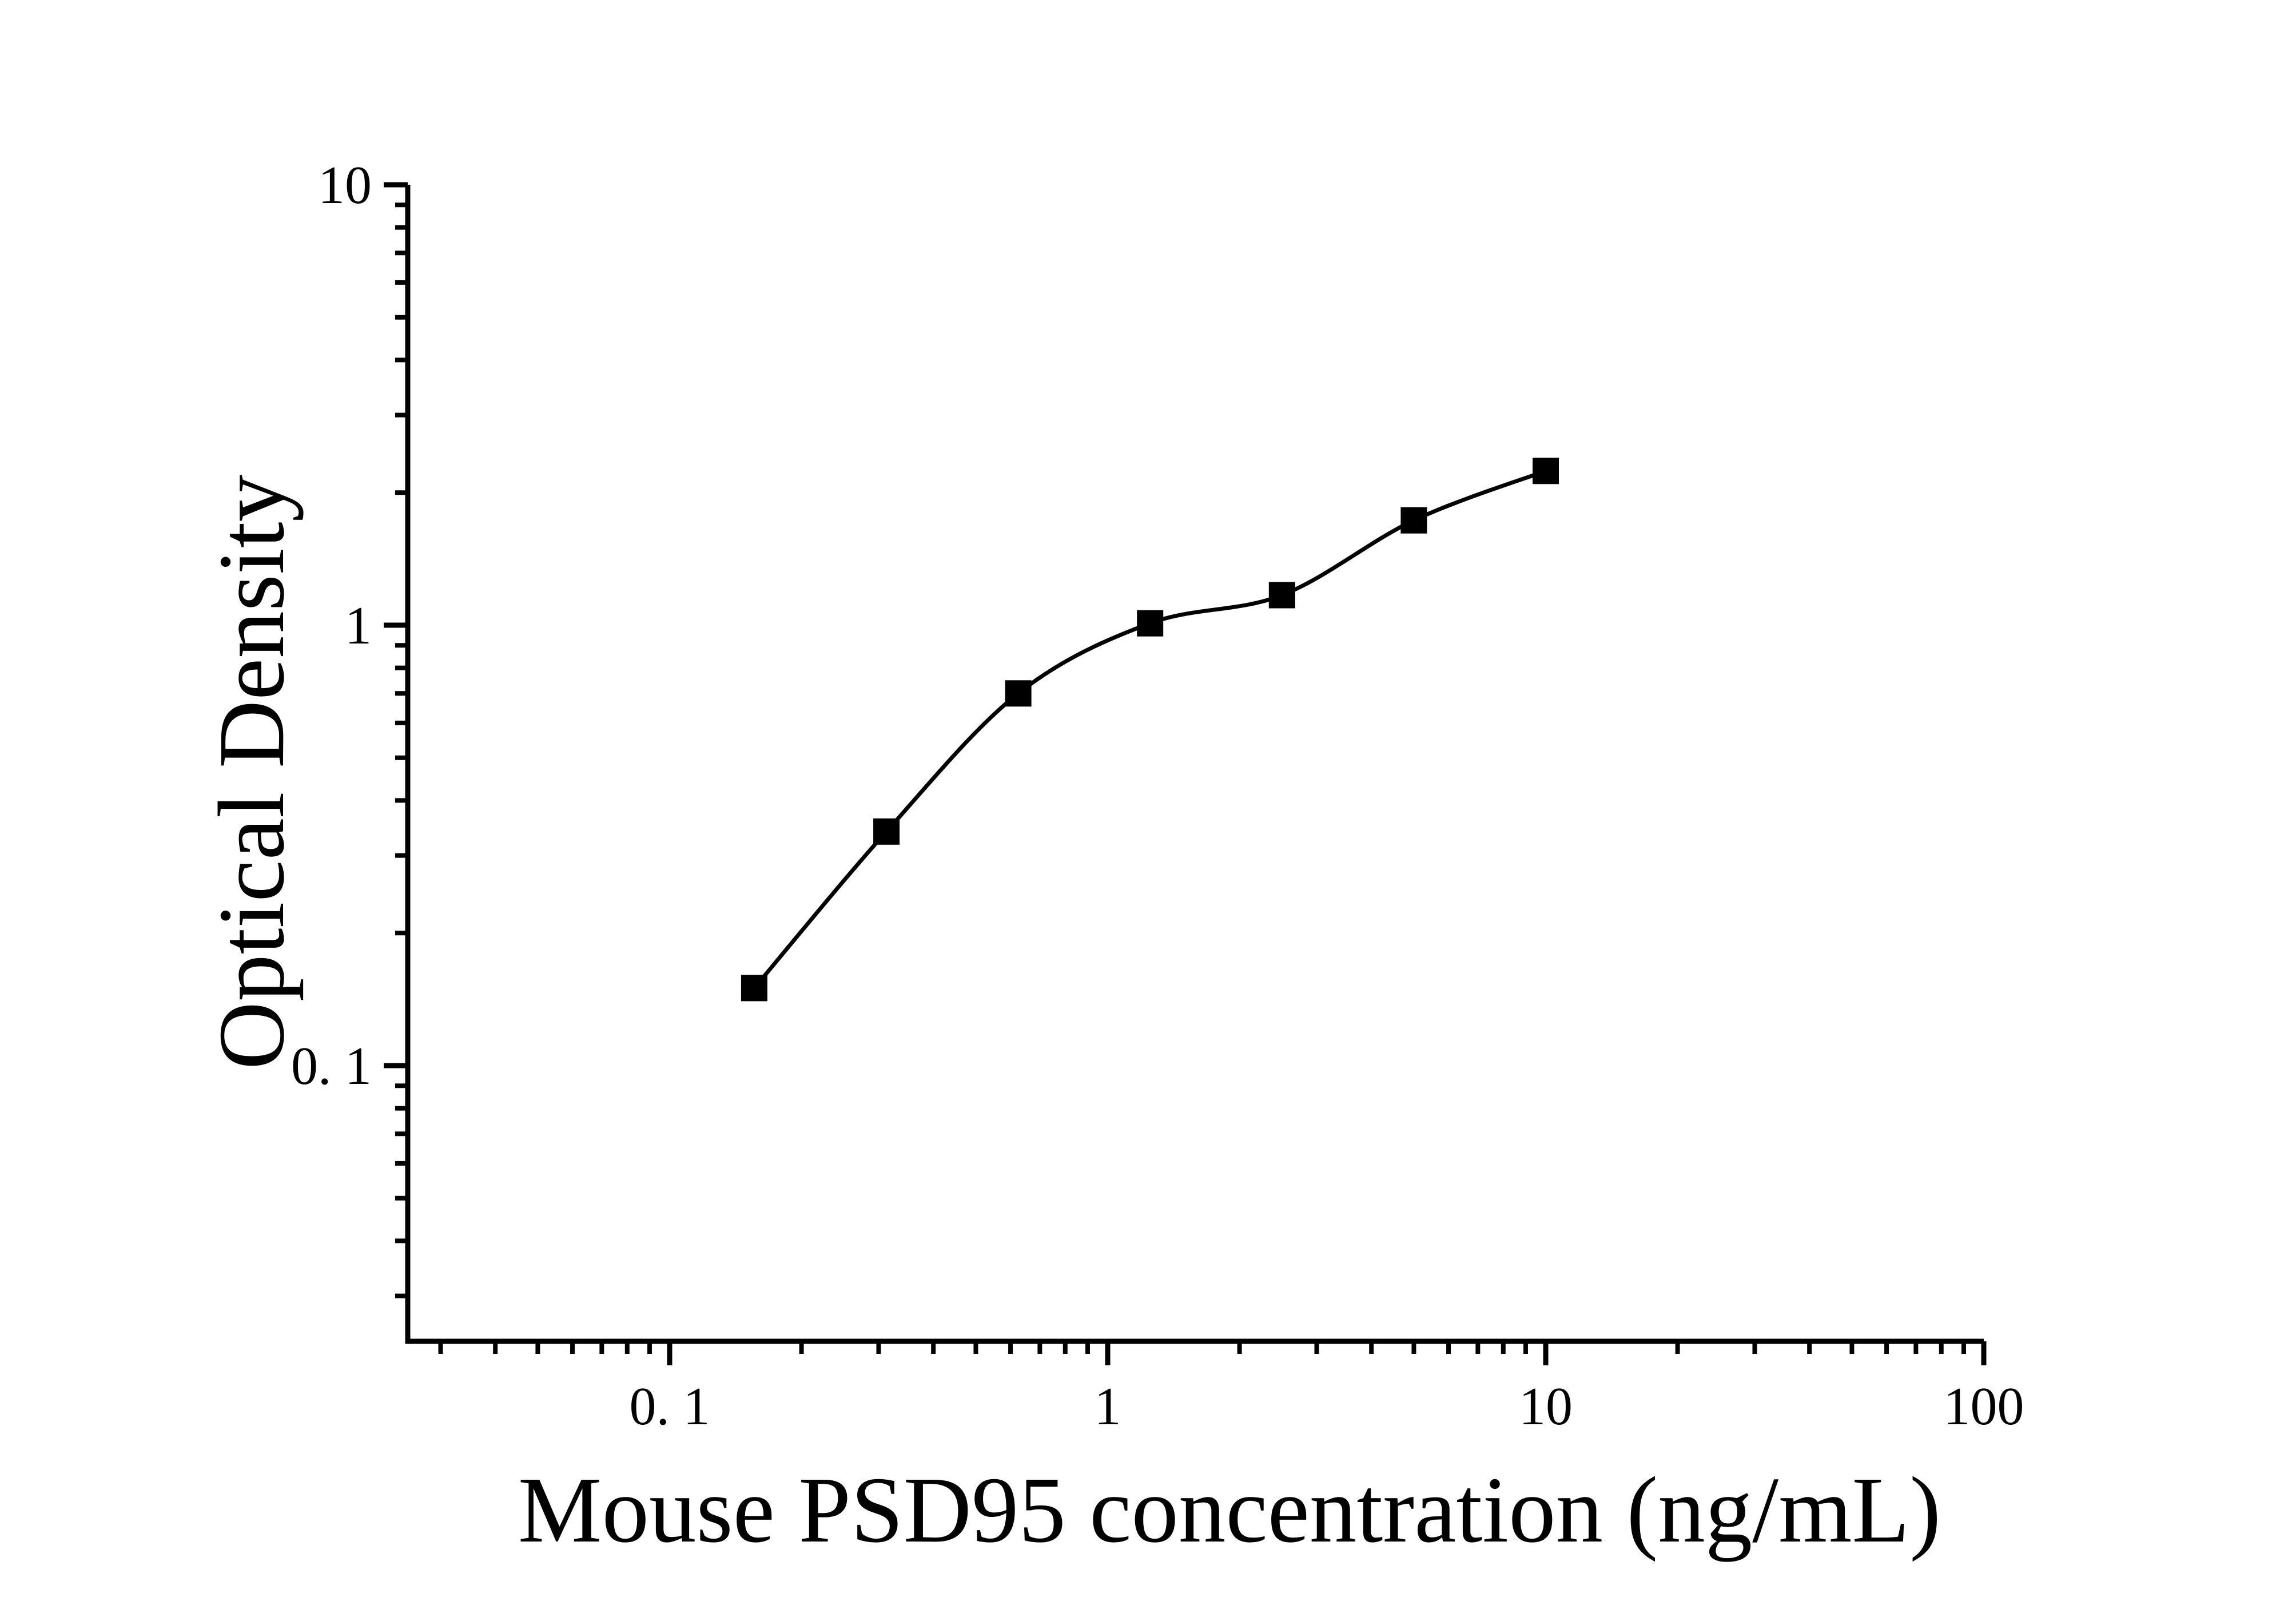 This screenshot has height=1605, width=2296. I want to click on data-series, so click(1150, 730).